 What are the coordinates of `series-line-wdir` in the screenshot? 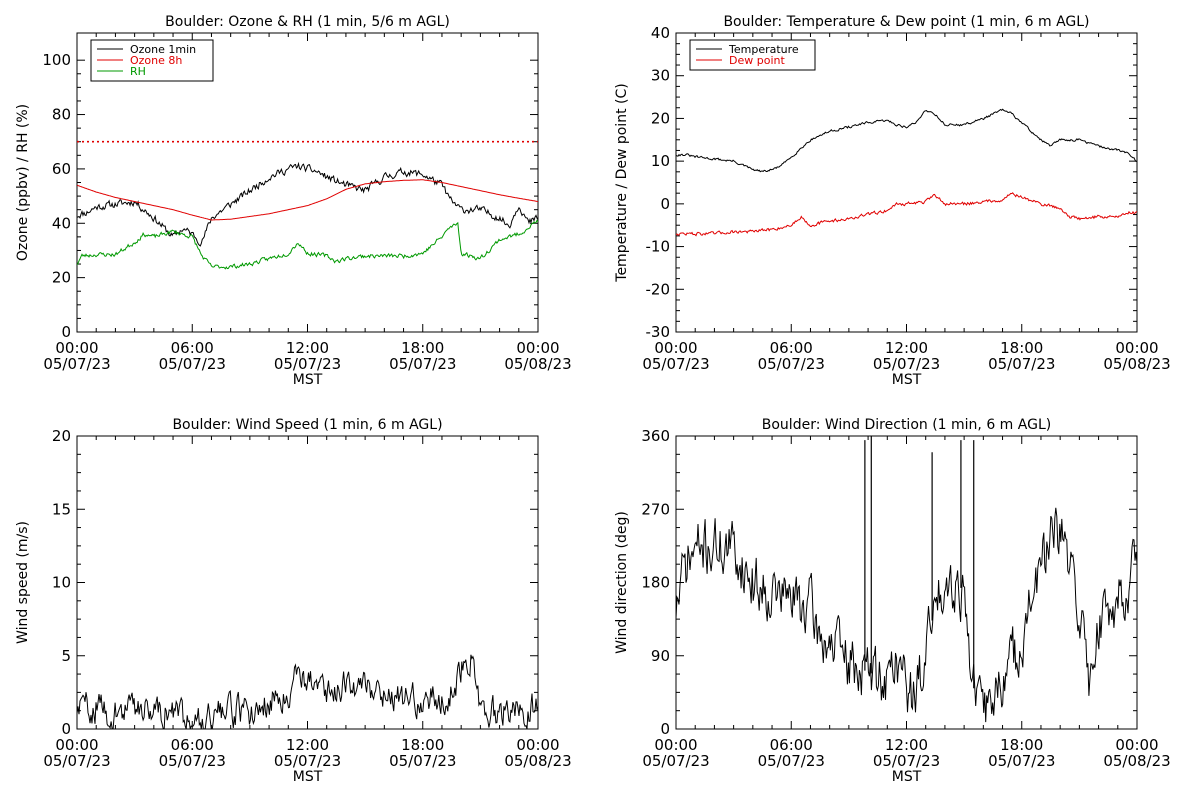 It's located at (906, 615).